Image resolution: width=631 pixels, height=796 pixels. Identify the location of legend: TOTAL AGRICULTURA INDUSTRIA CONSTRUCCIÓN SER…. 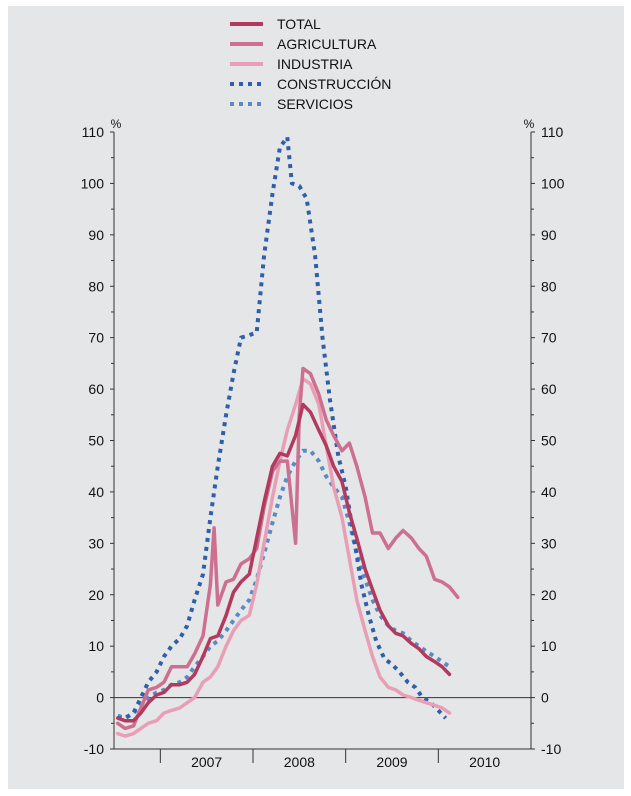
(310, 64).